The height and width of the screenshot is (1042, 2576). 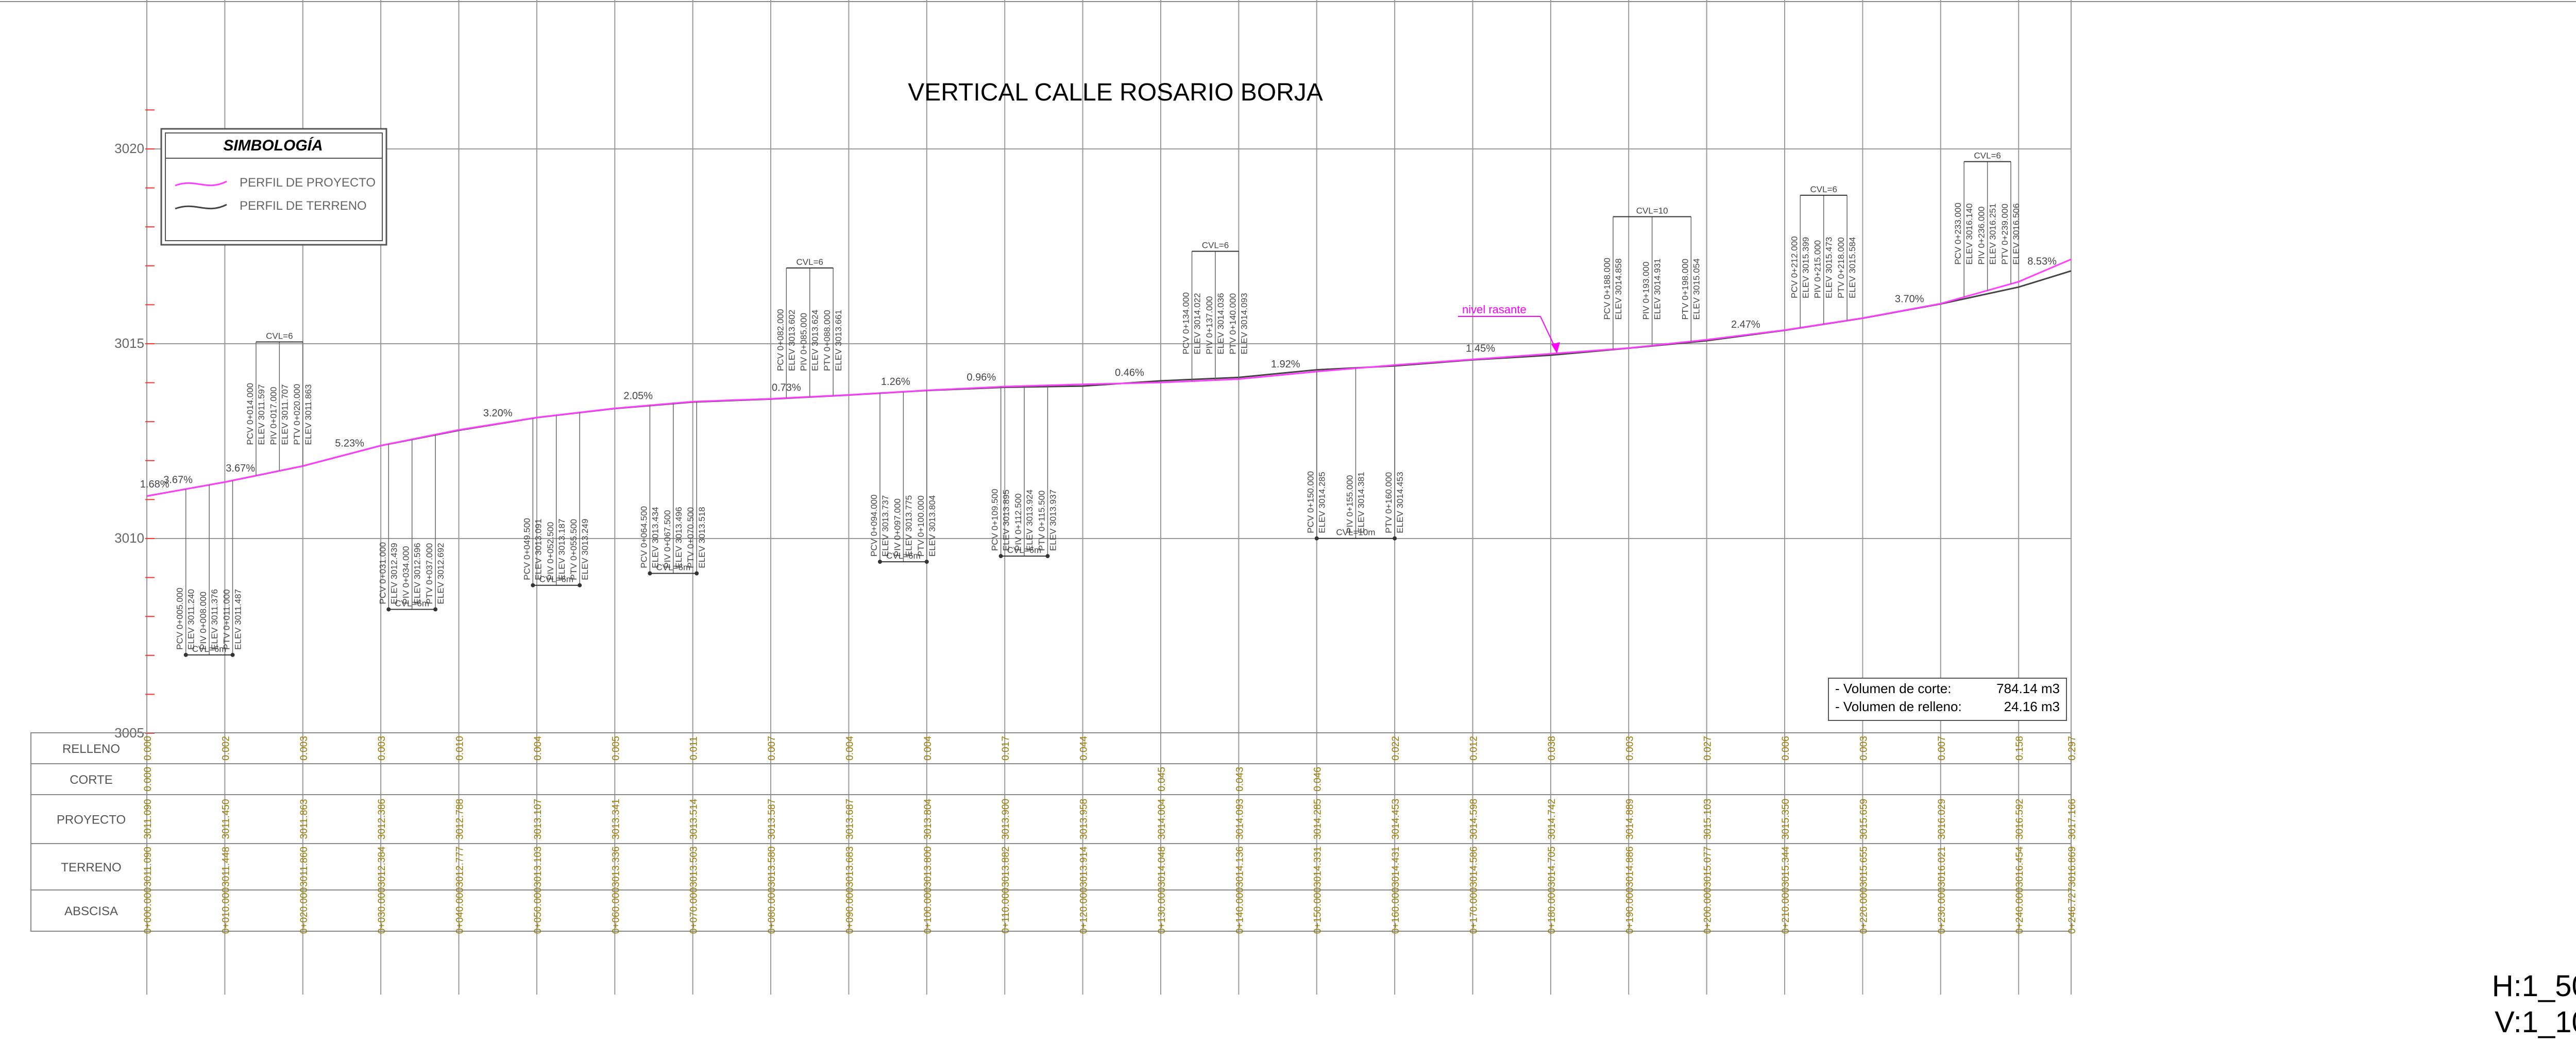 What do you see at coordinates (921, 526) in the screenshot?
I see `curve-station-label: PTV 0+100.000` at bounding box center [921, 526].